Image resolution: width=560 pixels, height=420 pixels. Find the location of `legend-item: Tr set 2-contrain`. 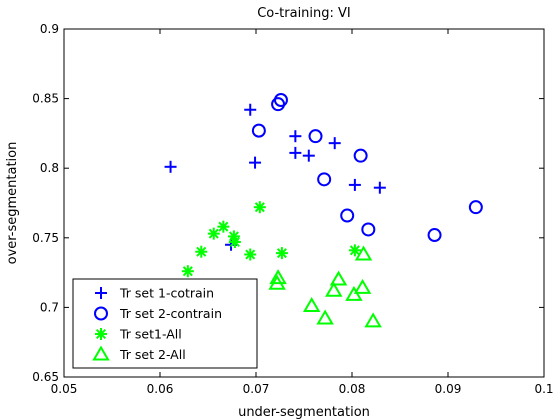

legend-item: Tr set 2-contrain is located at coordinates (158, 313).